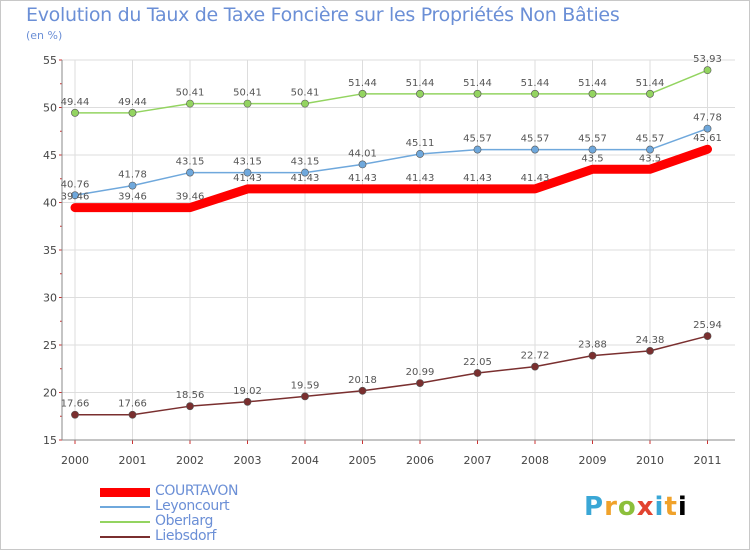 Image resolution: width=750 pixels, height=550 pixels. What do you see at coordinates (362, 380) in the screenshot?
I see `data-label: 20.18` at bounding box center [362, 380].